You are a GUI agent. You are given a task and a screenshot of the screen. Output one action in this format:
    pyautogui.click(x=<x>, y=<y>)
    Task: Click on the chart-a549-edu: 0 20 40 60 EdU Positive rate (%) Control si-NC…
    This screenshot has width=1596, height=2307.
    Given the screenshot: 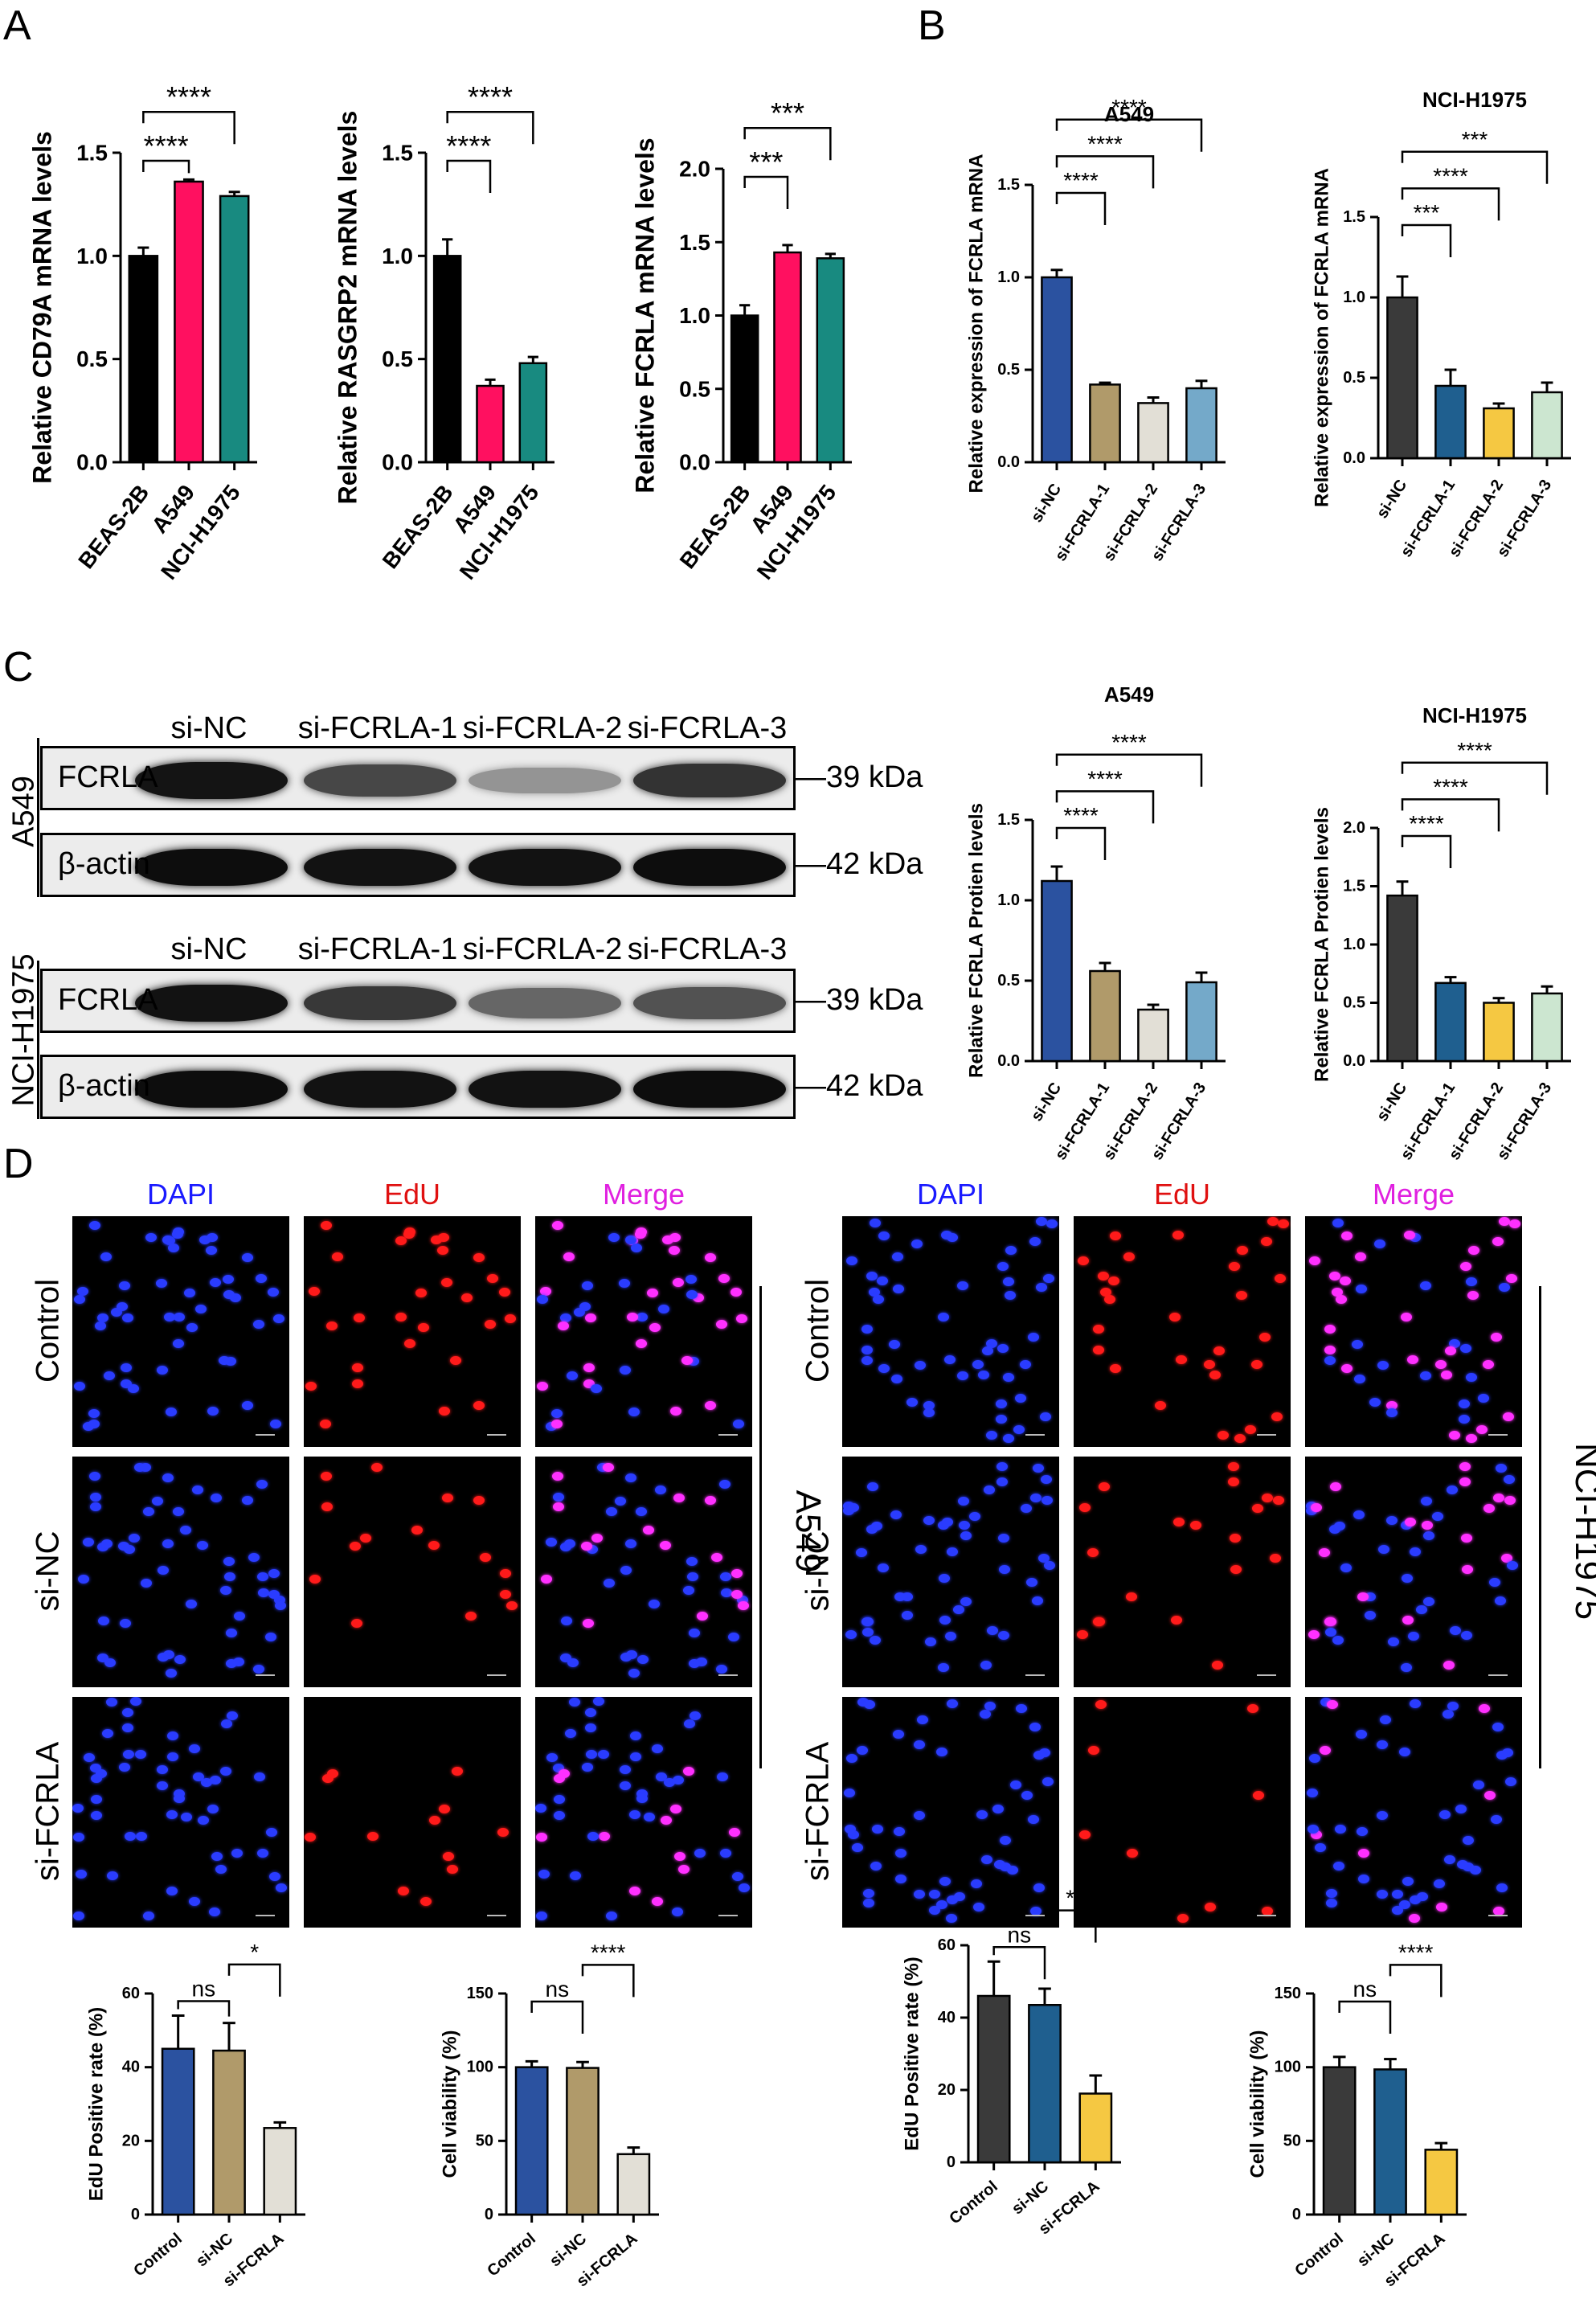 What is the action you would take?
    pyautogui.click(x=195, y=2115)
    